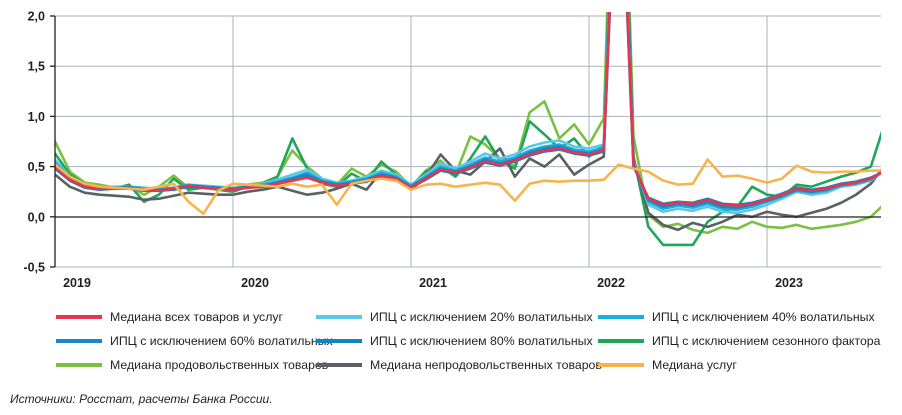  I want to click on legend-item-label: Медиана всех товаров и услуг, so click(197, 317).